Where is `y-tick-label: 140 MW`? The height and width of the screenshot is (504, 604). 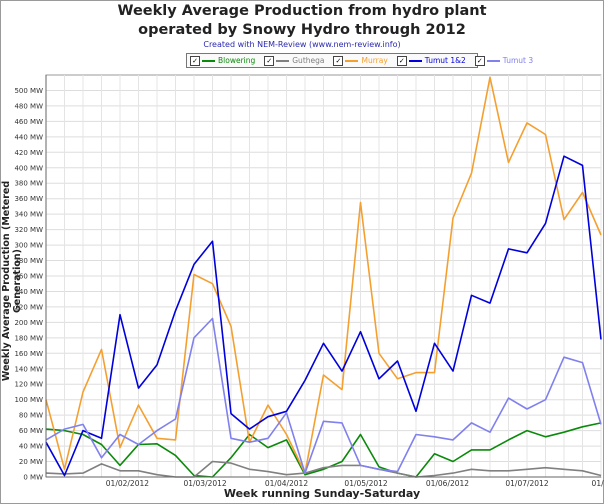 y-tick-label: 140 MW is located at coordinates (28, 369).